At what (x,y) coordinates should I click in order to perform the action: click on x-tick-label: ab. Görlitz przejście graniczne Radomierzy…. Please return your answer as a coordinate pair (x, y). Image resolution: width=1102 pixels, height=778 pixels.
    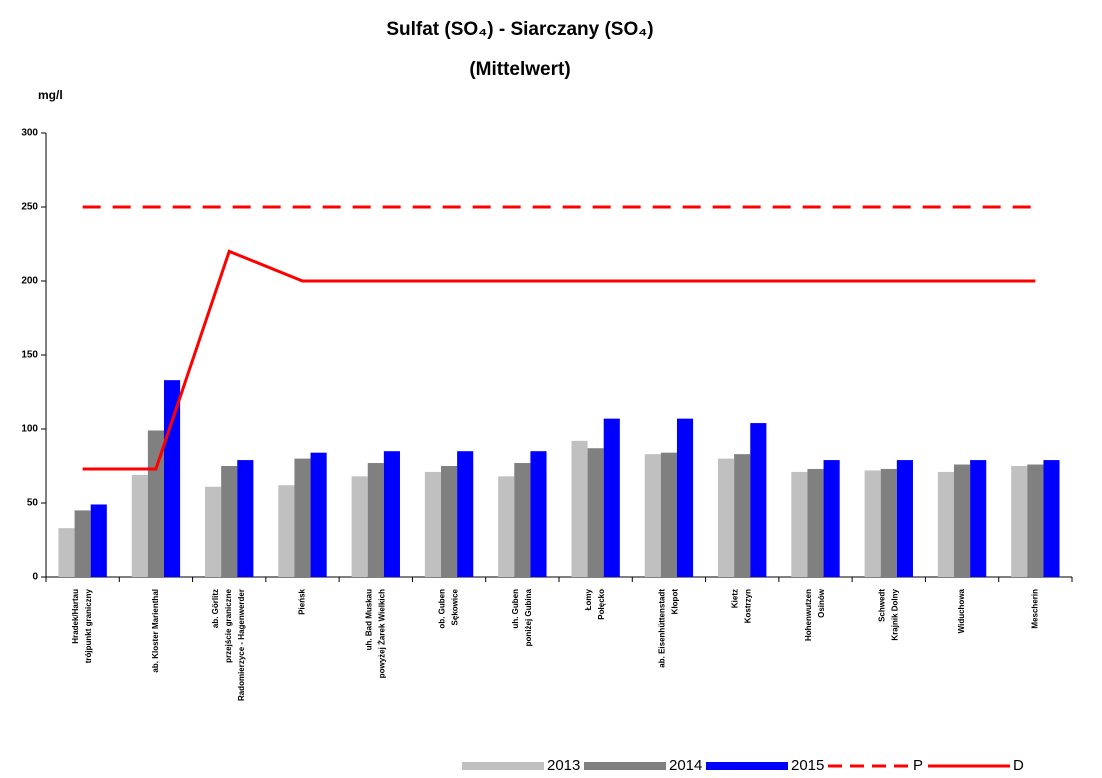
    Looking at the image, I should click on (228, 644).